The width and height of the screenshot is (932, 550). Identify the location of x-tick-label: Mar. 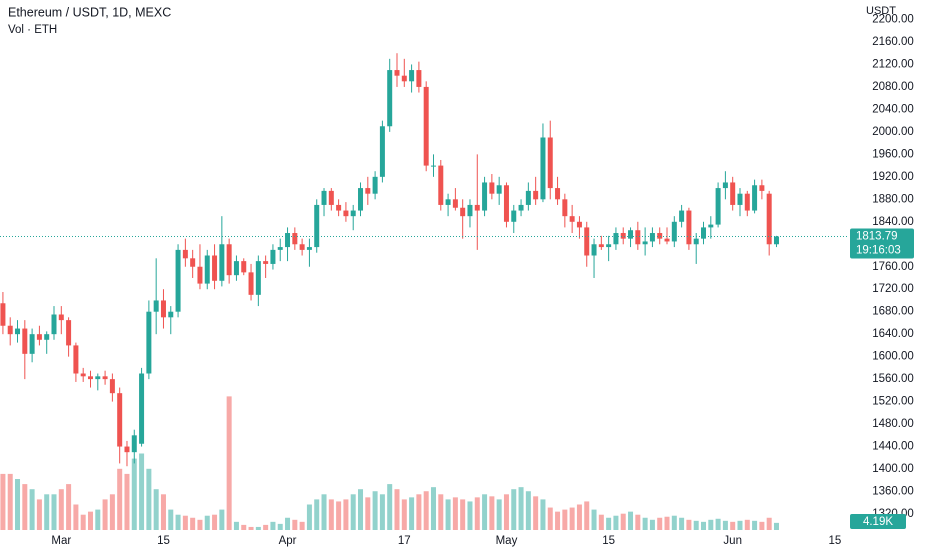
(61, 541).